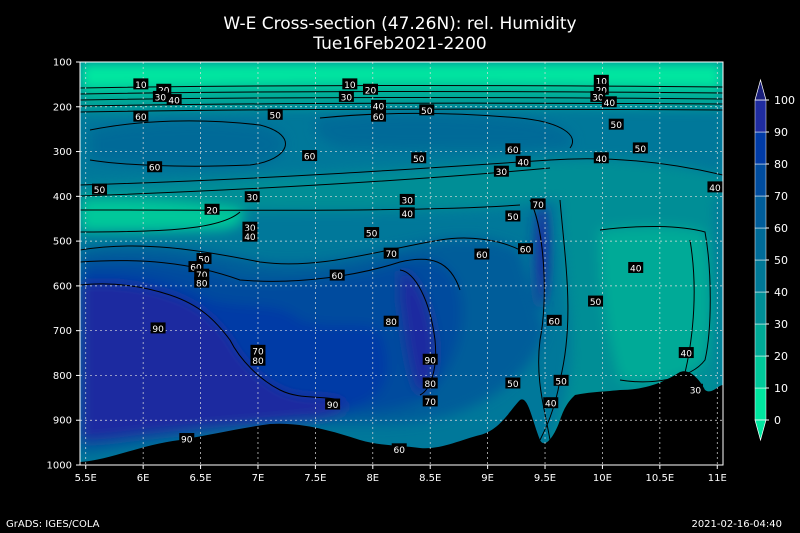 The height and width of the screenshot is (533, 800). I want to click on contour-label: 10, so click(141, 86).